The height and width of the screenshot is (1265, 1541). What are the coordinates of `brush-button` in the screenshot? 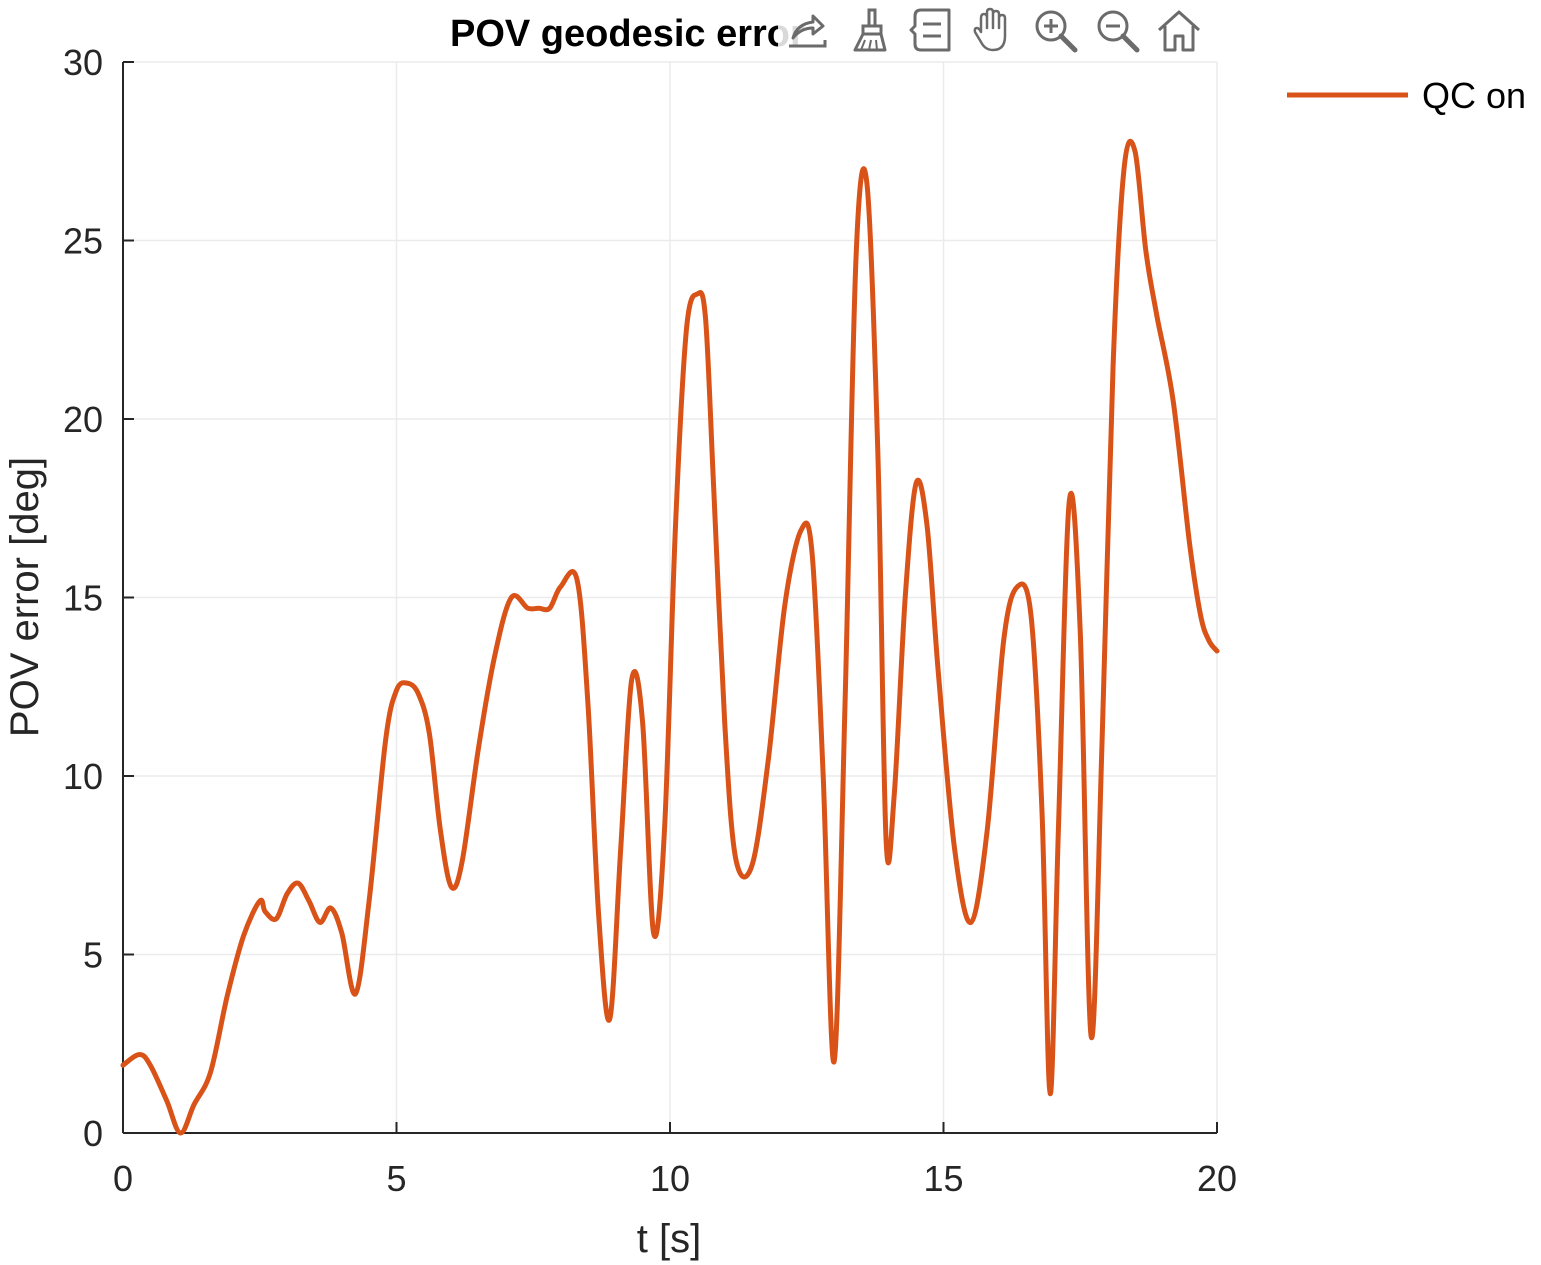 It's located at (869, 30).